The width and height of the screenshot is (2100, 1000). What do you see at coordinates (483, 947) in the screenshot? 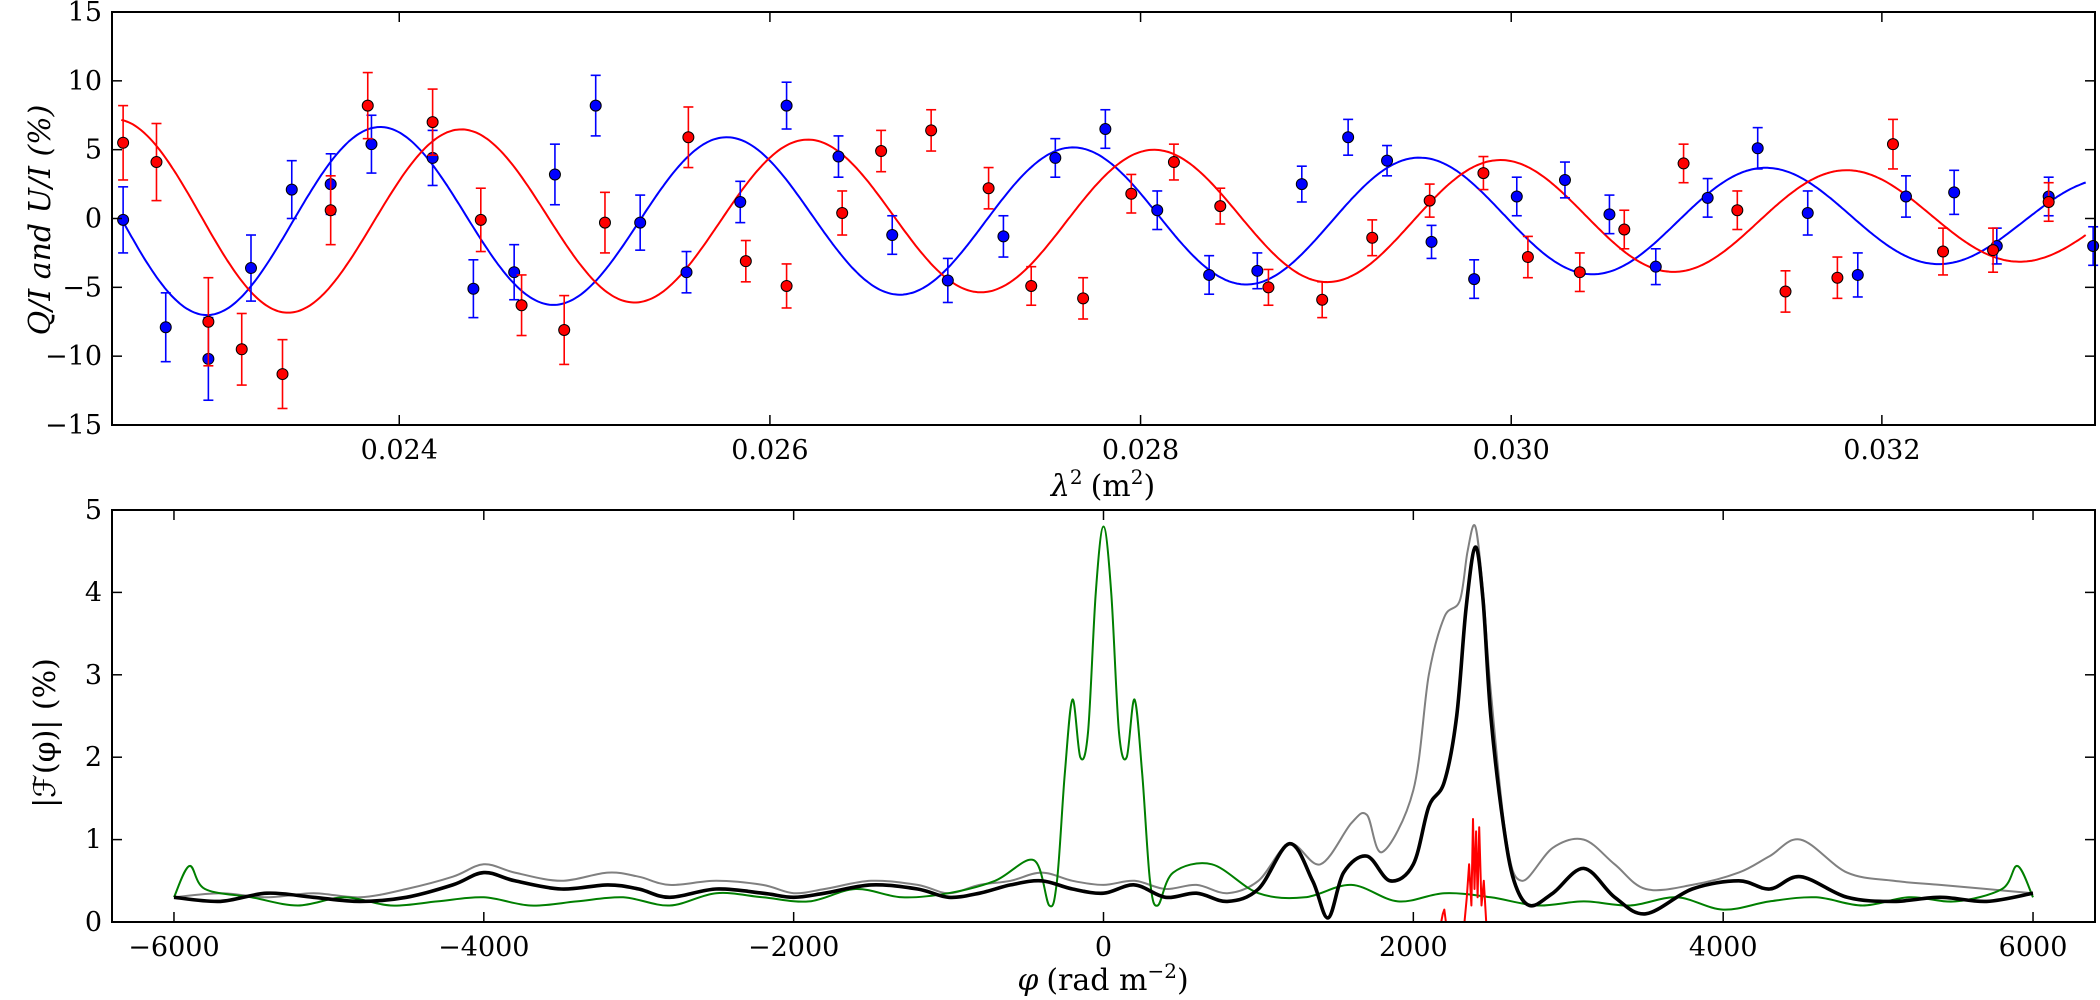
I see `bottom-x-tick-label: −4000` at bounding box center [483, 947].